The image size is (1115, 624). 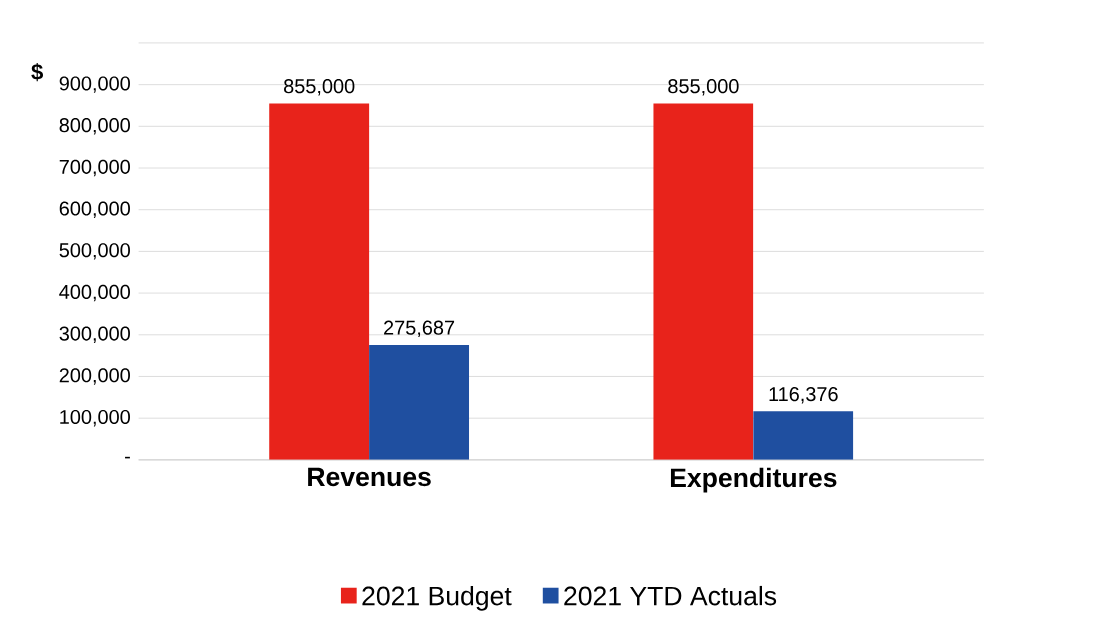 I want to click on data-label: 275,687, so click(x=419, y=329).